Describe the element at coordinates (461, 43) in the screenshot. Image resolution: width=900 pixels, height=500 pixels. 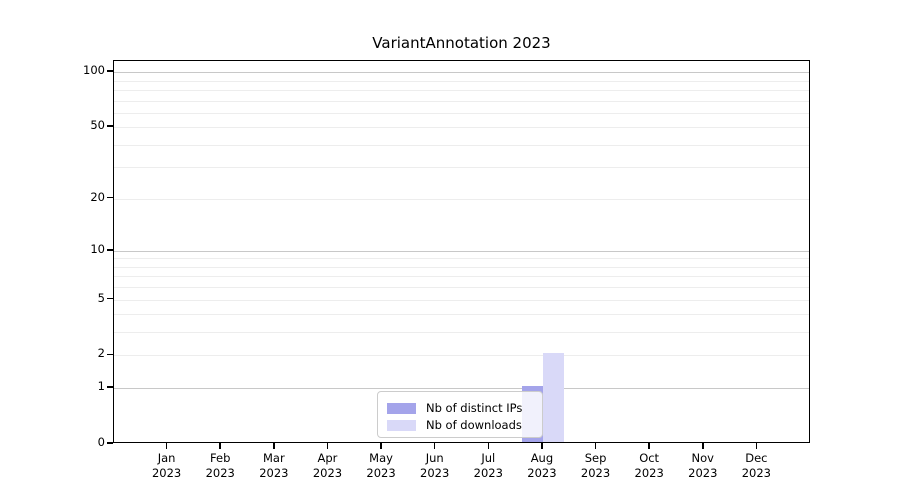
I see `chart-title: VariantAnnotation 2023` at that location.